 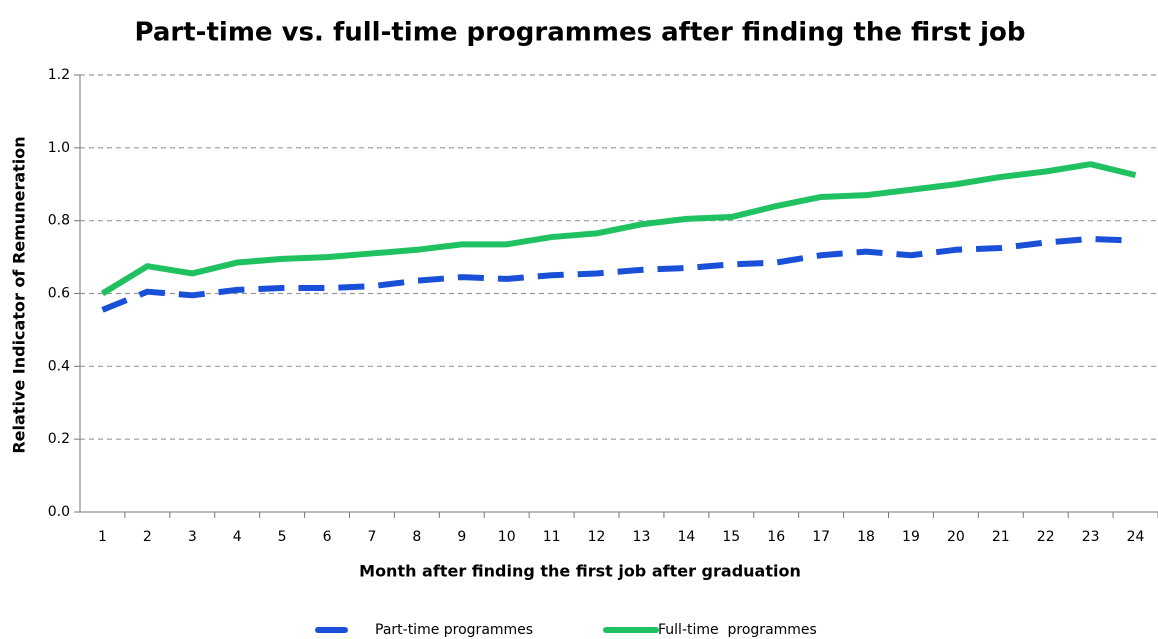 What do you see at coordinates (776, 537) in the screenshot?
I see `x-tick-label: 16` at bounding box center [776, 537].